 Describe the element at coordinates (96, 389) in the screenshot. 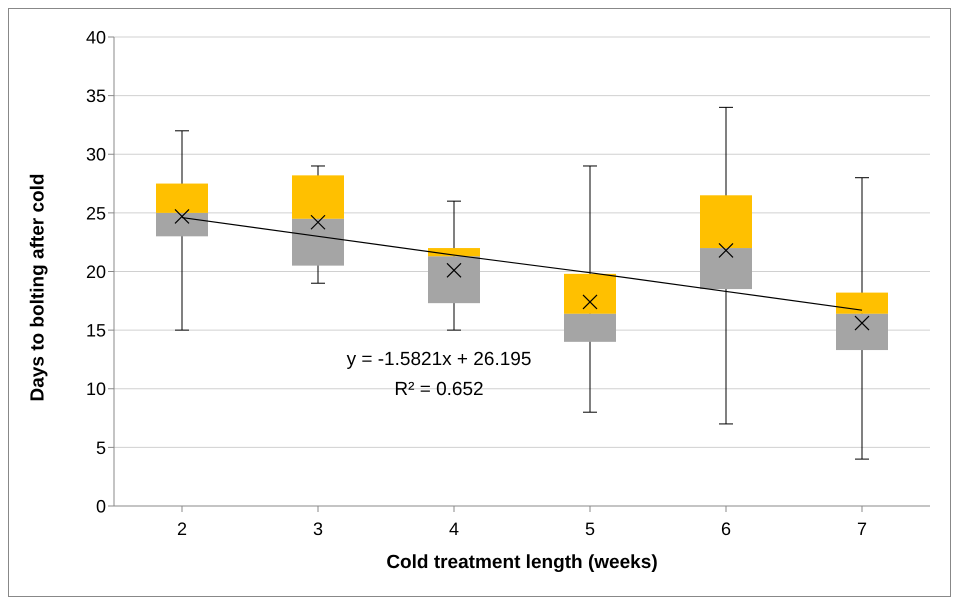

I see `y-tick-label: 10` at that location.